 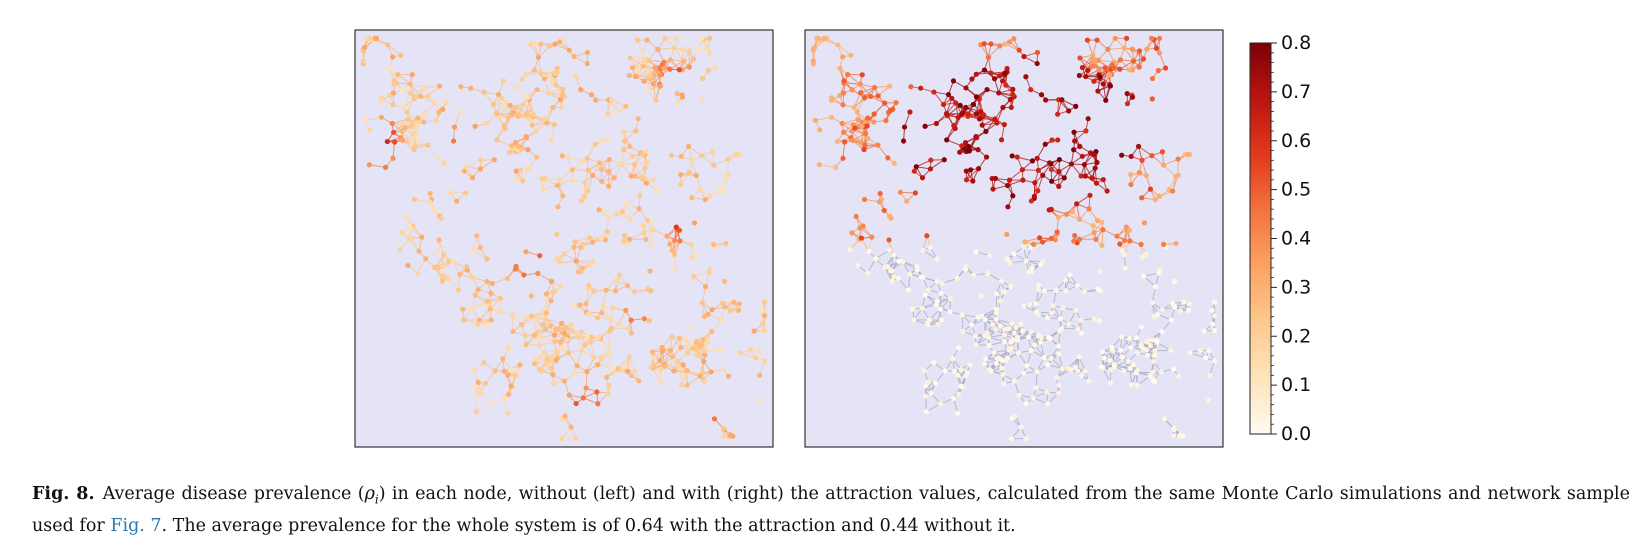 What do you see at coordinates (1296, 141) in the screenshot?
I see `colorbar-tick-label: 0.6` at bounding box center [1296, 141].